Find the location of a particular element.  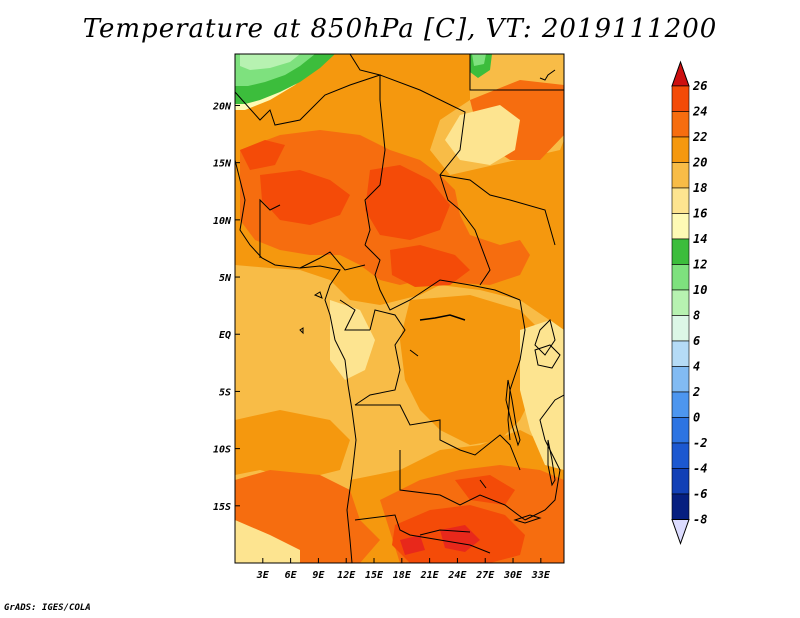

colorbar-level-label: 26 is located at coordinates (699, 86).